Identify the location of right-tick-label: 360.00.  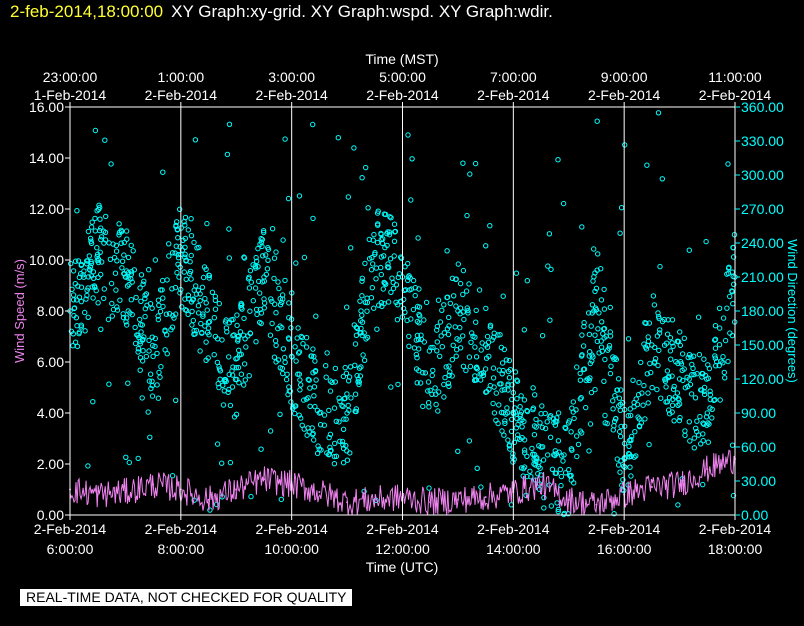
(762, 107).